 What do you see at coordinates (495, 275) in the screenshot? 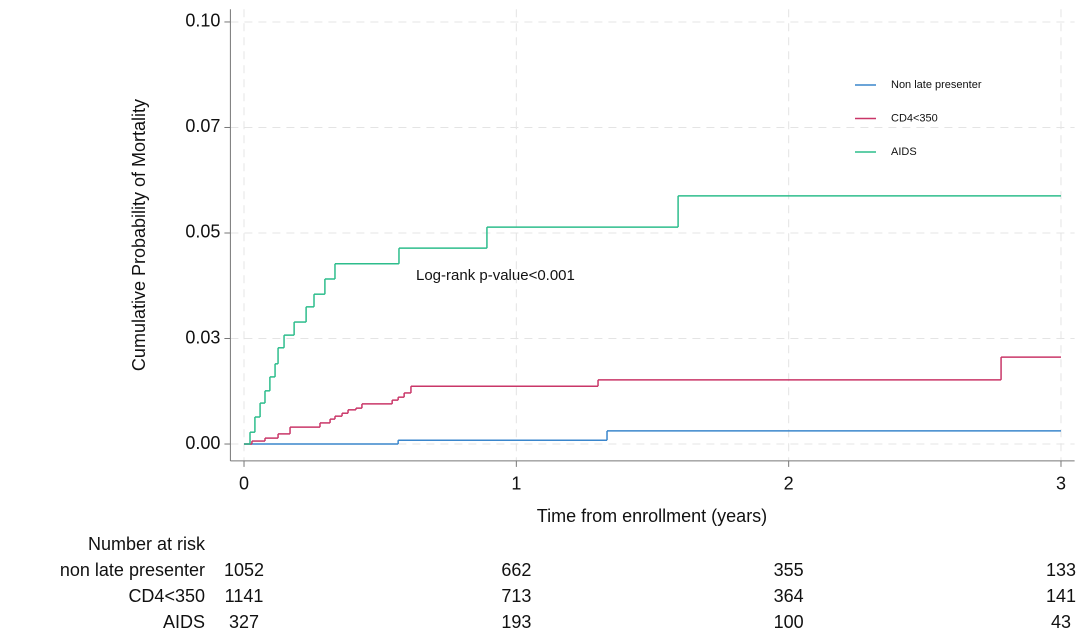
I see `annotation: Log-rank p-value<0.001` at bounding box center [495, 275].